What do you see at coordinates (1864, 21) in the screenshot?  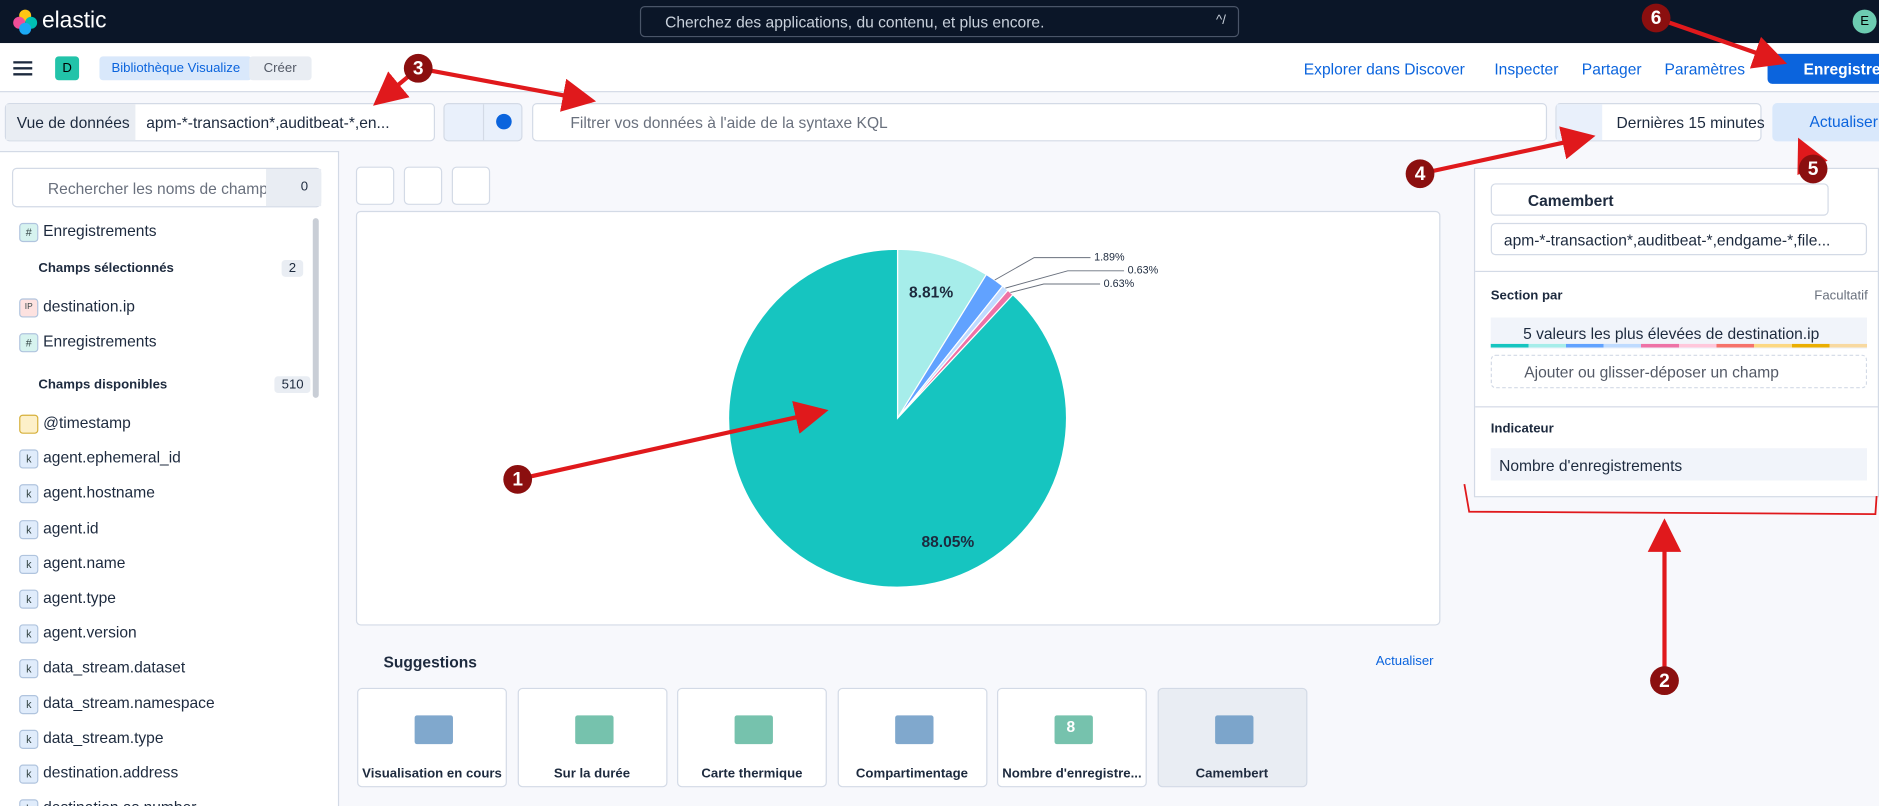 I see `avatar: E` at bounding box center [1864, 21].